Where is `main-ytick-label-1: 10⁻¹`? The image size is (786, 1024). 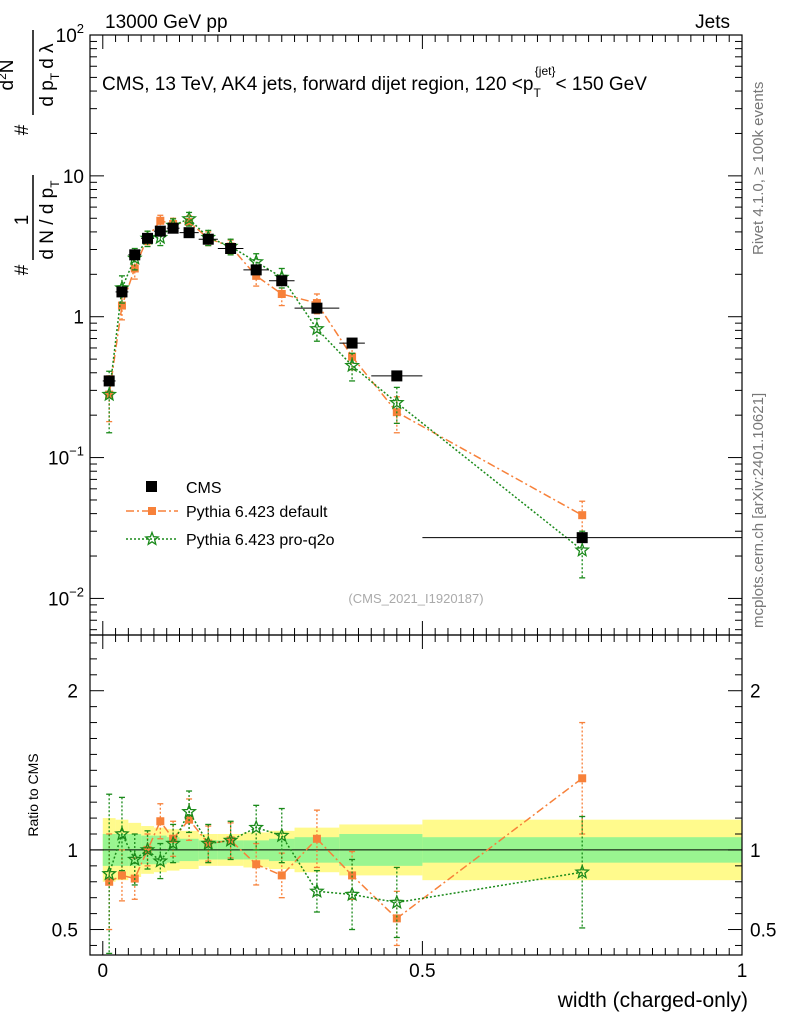 main-ytick-label-1: 10⁻¹ is located at coordinates (66, 457).